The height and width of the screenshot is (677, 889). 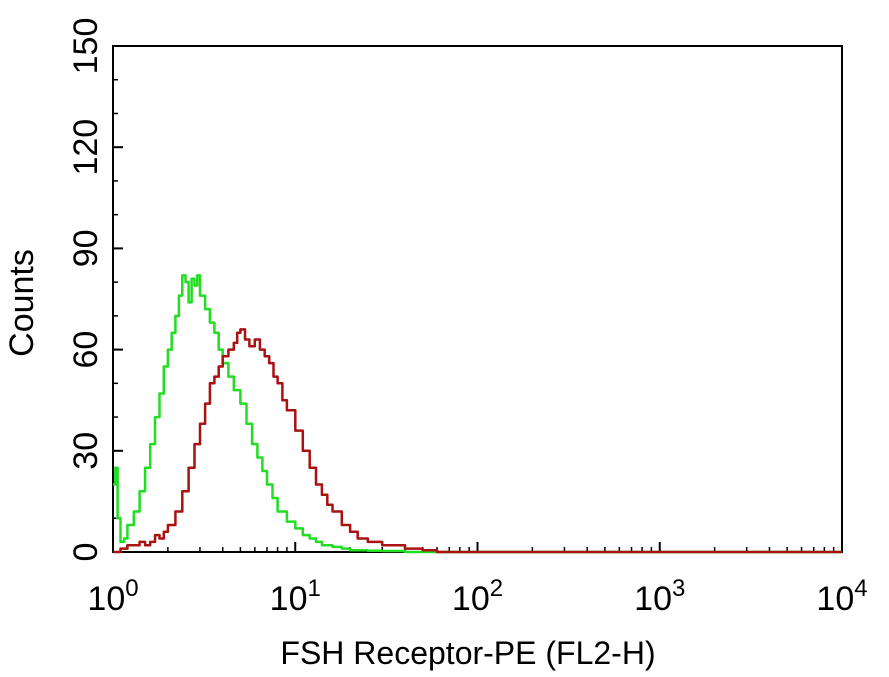 What do you see at coordinates (95, 290) in the screenshot?
I see `y-axis-ticks: 0 30 60 90 120 150` at bounding box center [95, 290].